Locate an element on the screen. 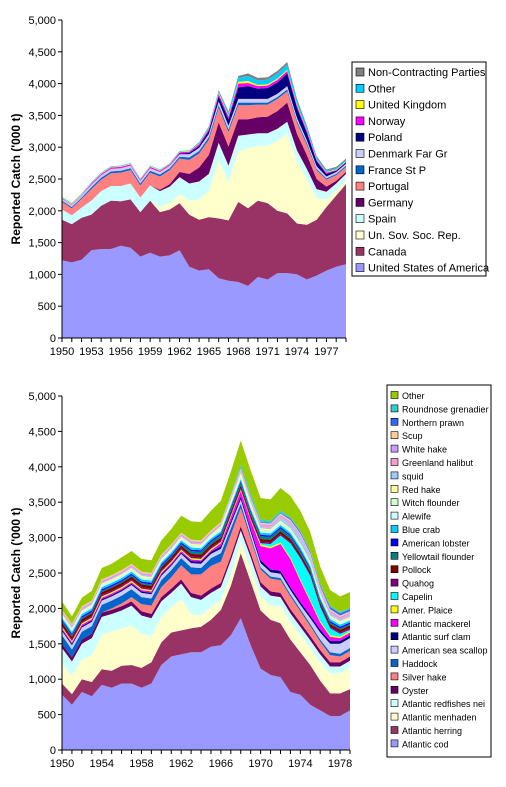  y-tick-label: 1,500 is located at coordinates (42, 645).